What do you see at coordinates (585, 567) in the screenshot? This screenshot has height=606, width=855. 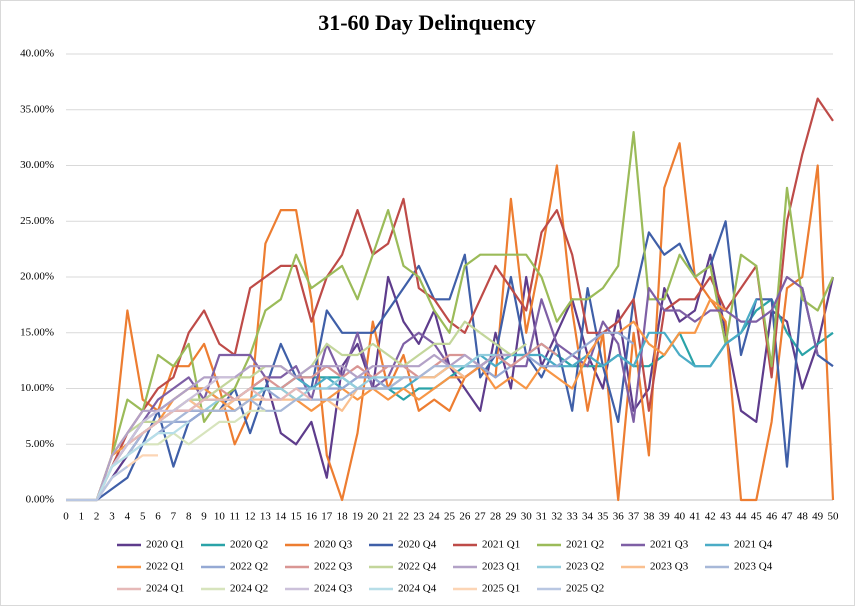 I see `legend-label: 2023 Q2` at bounding box center [585, 567].